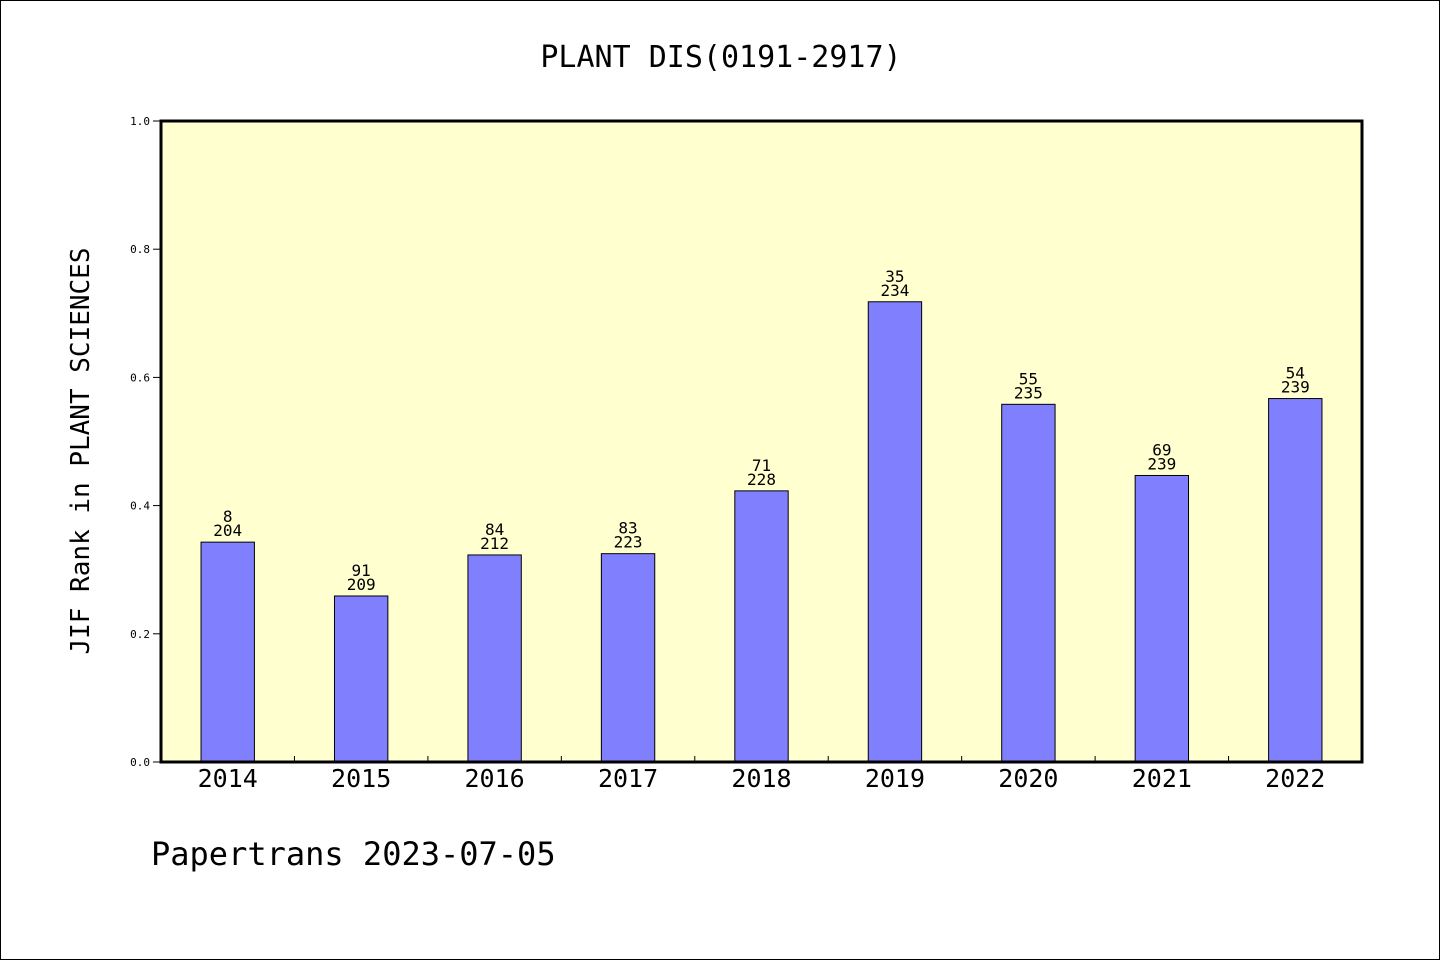  Describe the element at coordinates (227, 530) in the screenshot. I see `data-label-total-2014: 204` at that location.